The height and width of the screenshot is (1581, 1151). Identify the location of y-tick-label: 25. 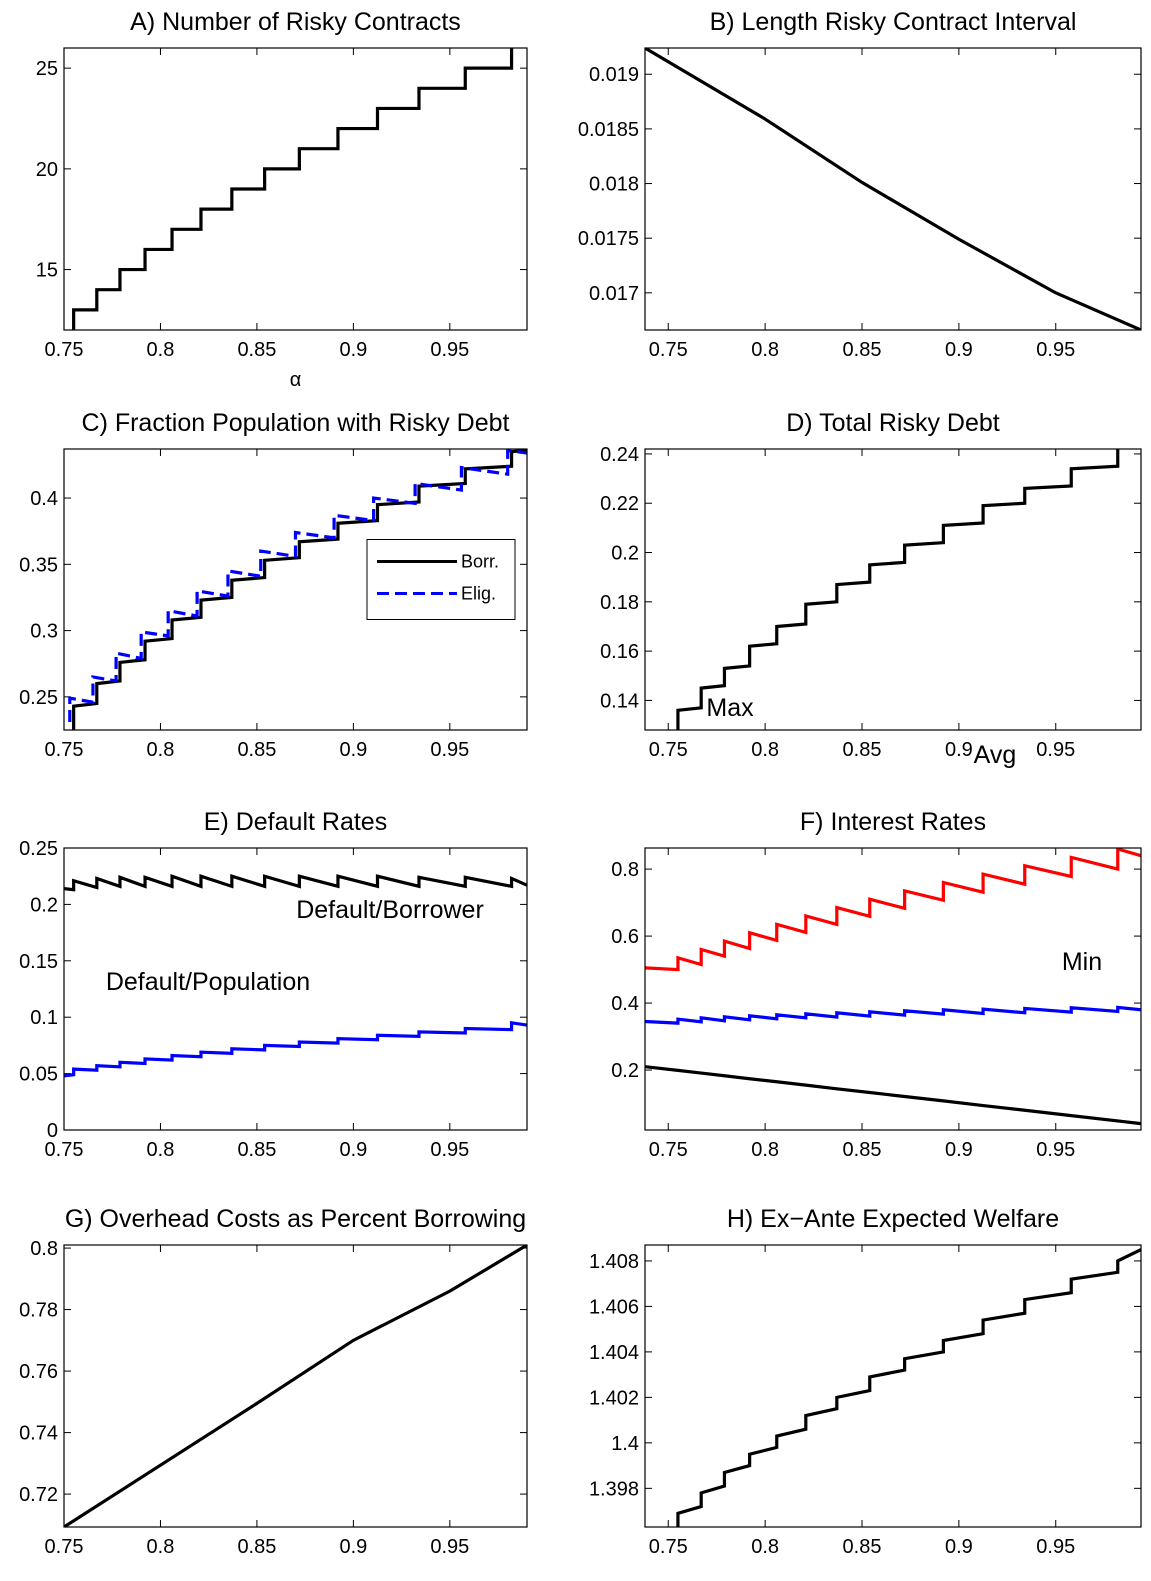
(47, 69).